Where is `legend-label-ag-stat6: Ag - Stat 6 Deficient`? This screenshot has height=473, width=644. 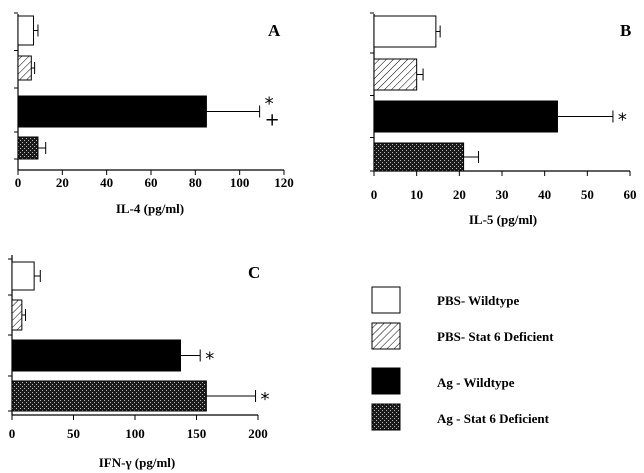 legend-label-ag-stat6: Ag - Stat 6 Deficient is located at coordinates (493, 418).